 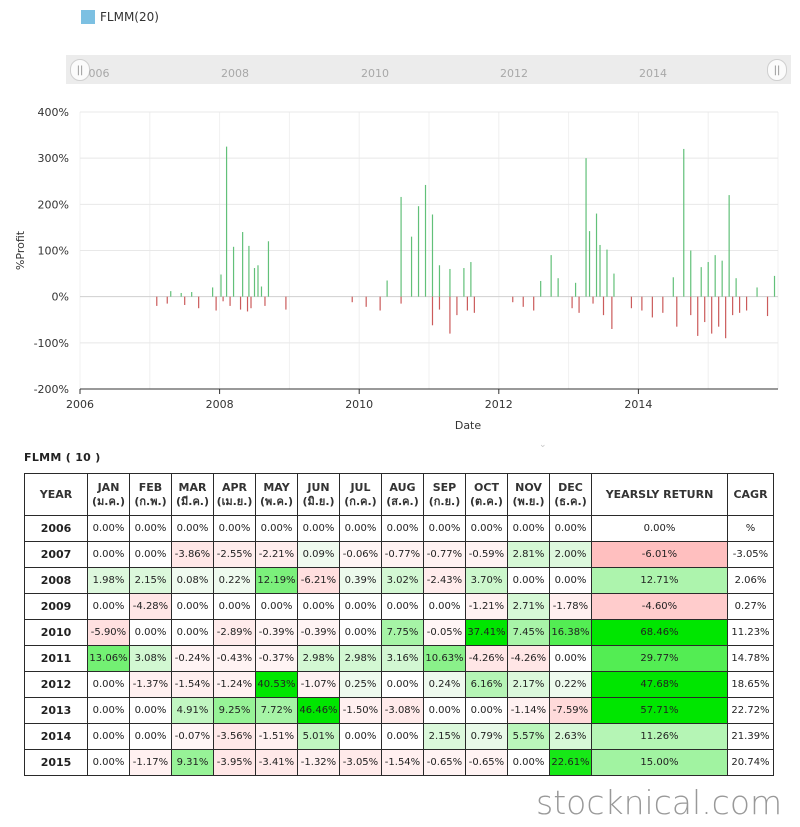 I want to click on y-tick-label: 0%, so click(x=60, y=297).